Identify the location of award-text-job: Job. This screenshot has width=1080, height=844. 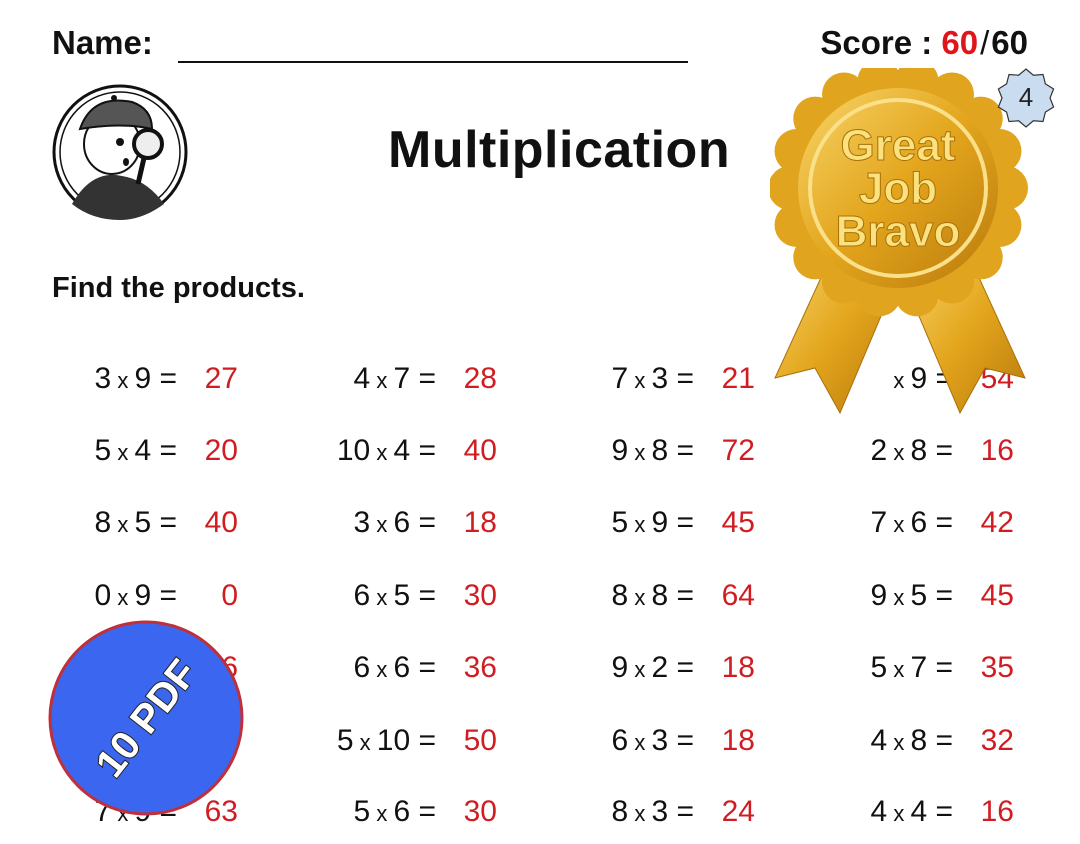
(898, 188).